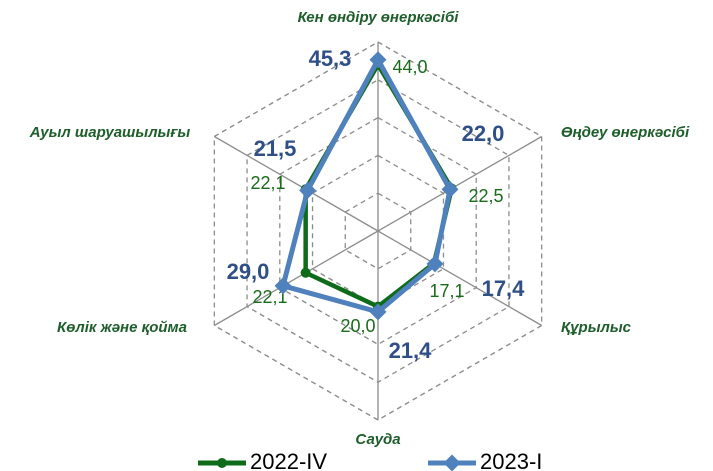 This screenshot has height=471, width=713. Describe the element at coordinates (248, 271) in the screenshot. I see `value-label: 29,0` at that location.